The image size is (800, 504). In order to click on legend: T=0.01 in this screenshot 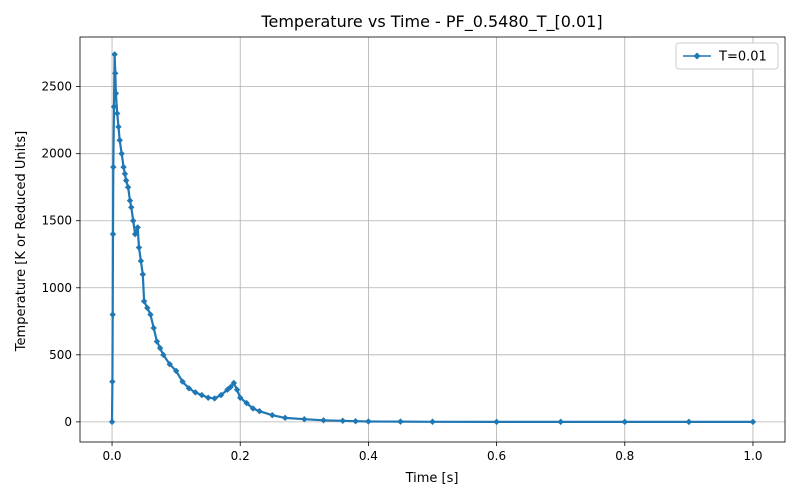, I will do `click(727, 56)`.